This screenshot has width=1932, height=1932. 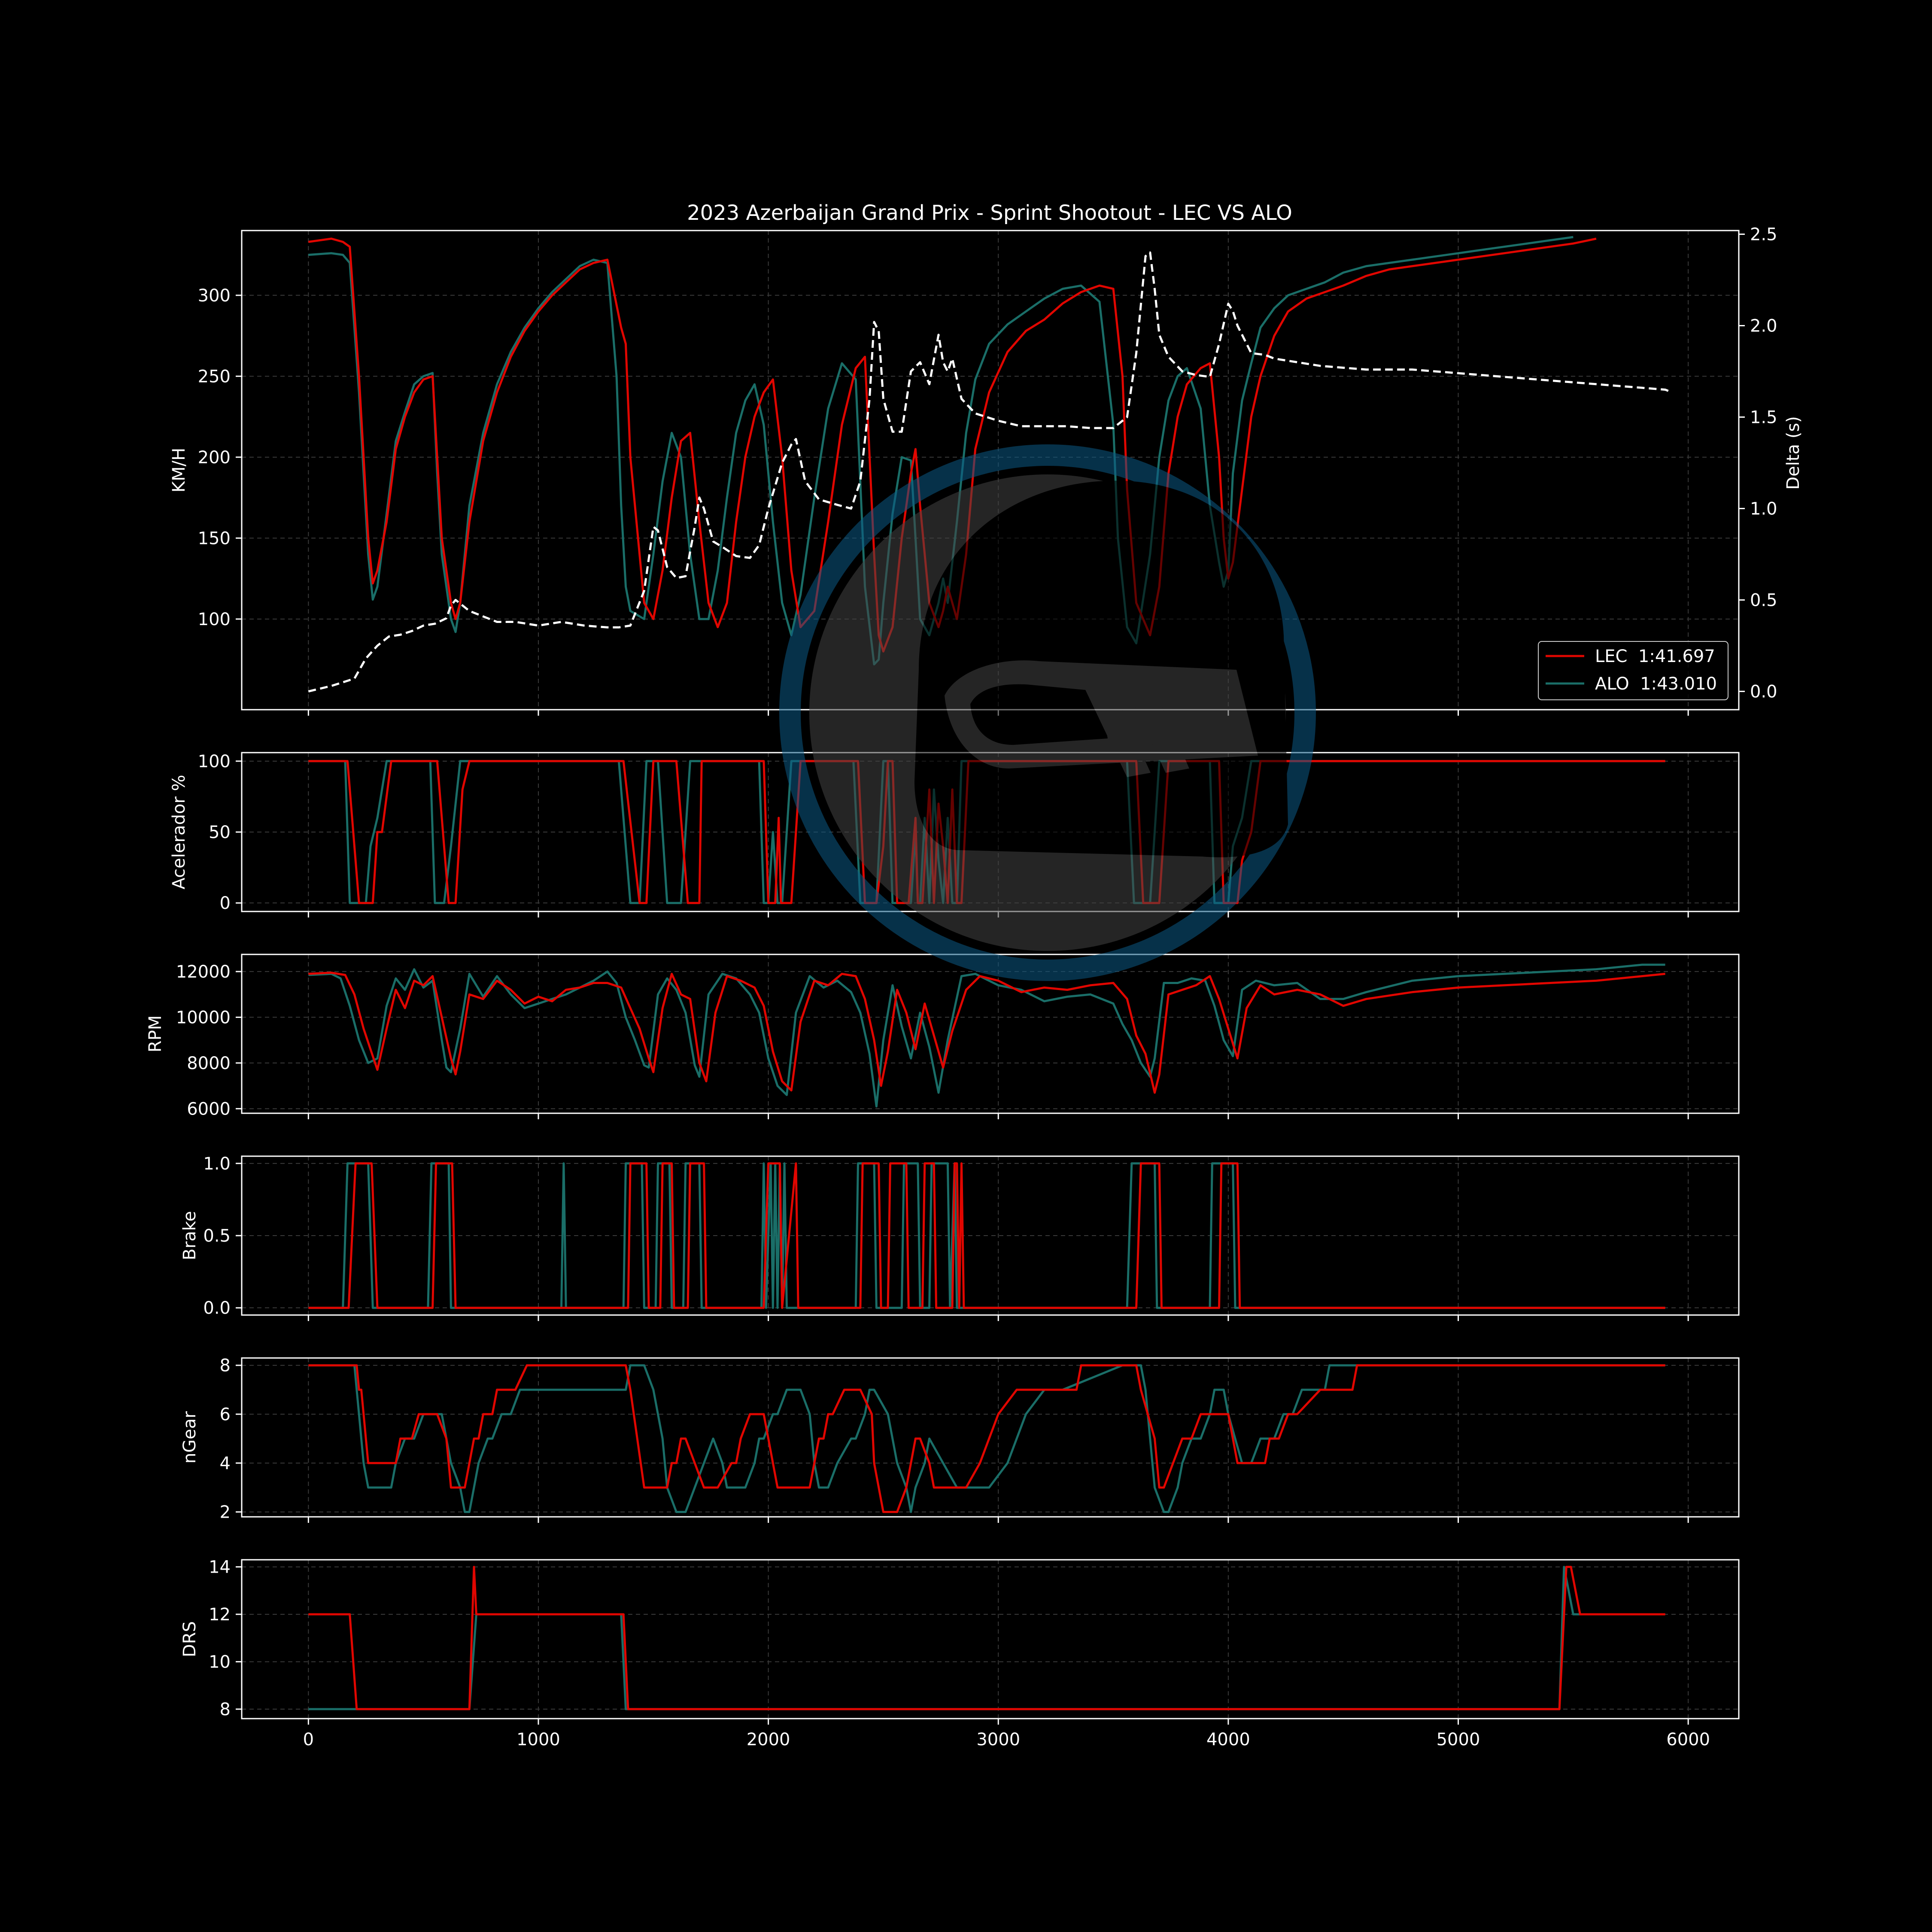 I want to click on legend: LEC 1:41.697 ALO 1:43.010, so click(x=1633, y=671).